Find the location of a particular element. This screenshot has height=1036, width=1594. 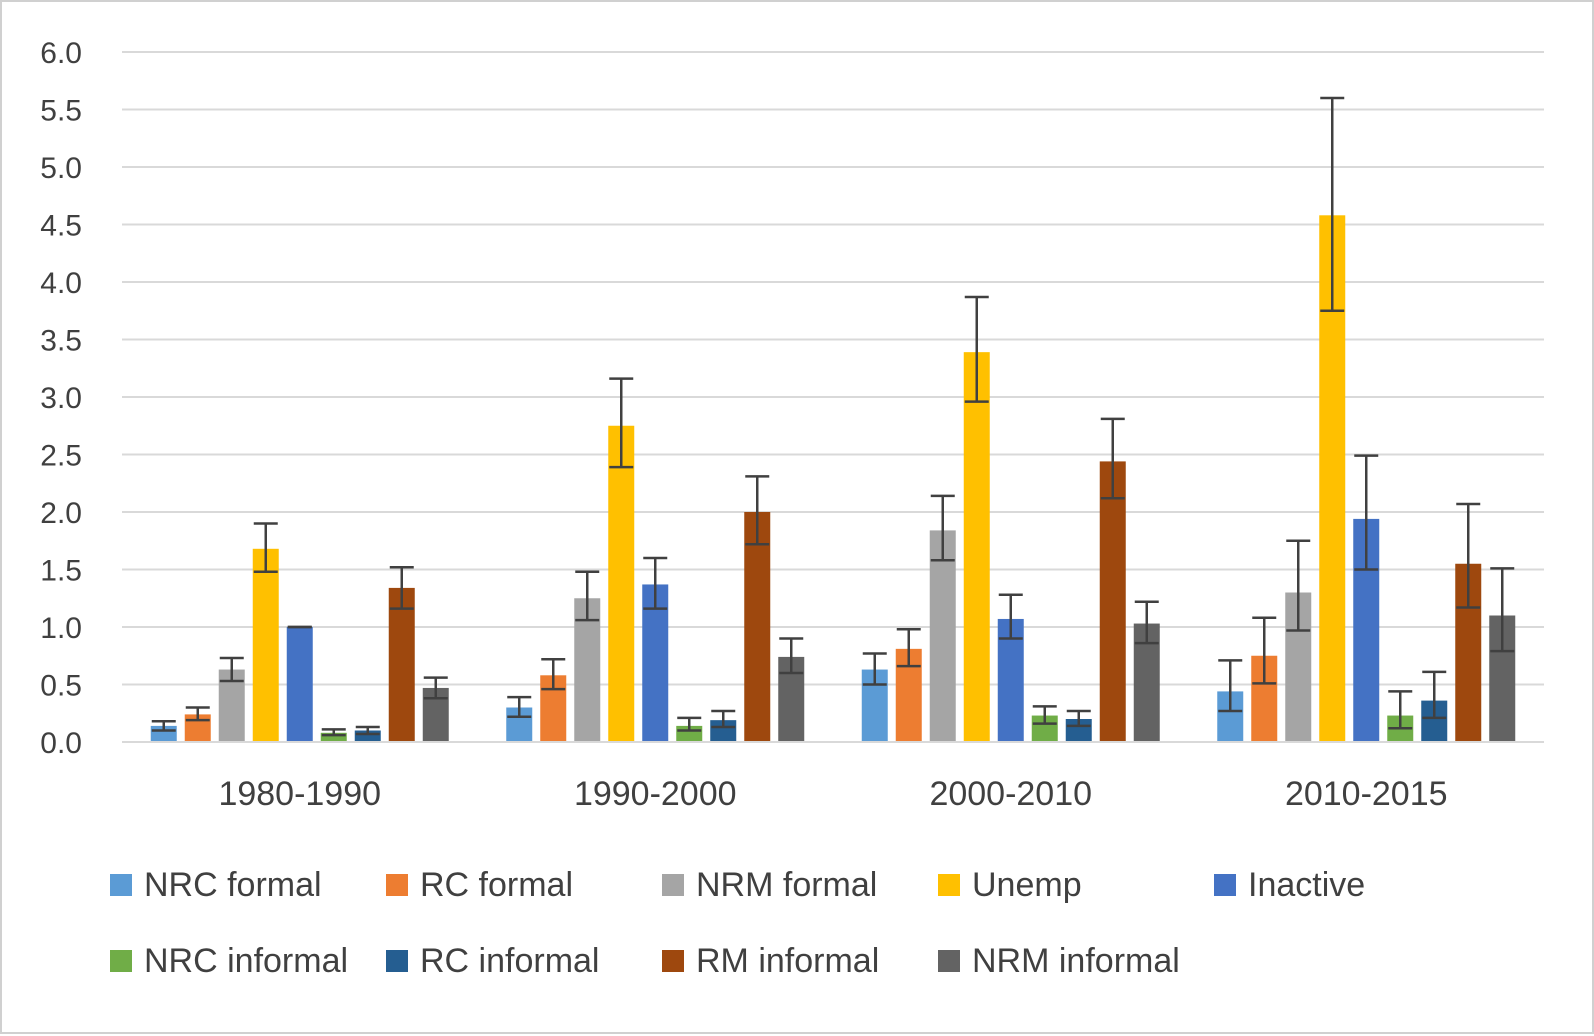

y-tick-label: 4.0 is located at coordinates (61, 283).